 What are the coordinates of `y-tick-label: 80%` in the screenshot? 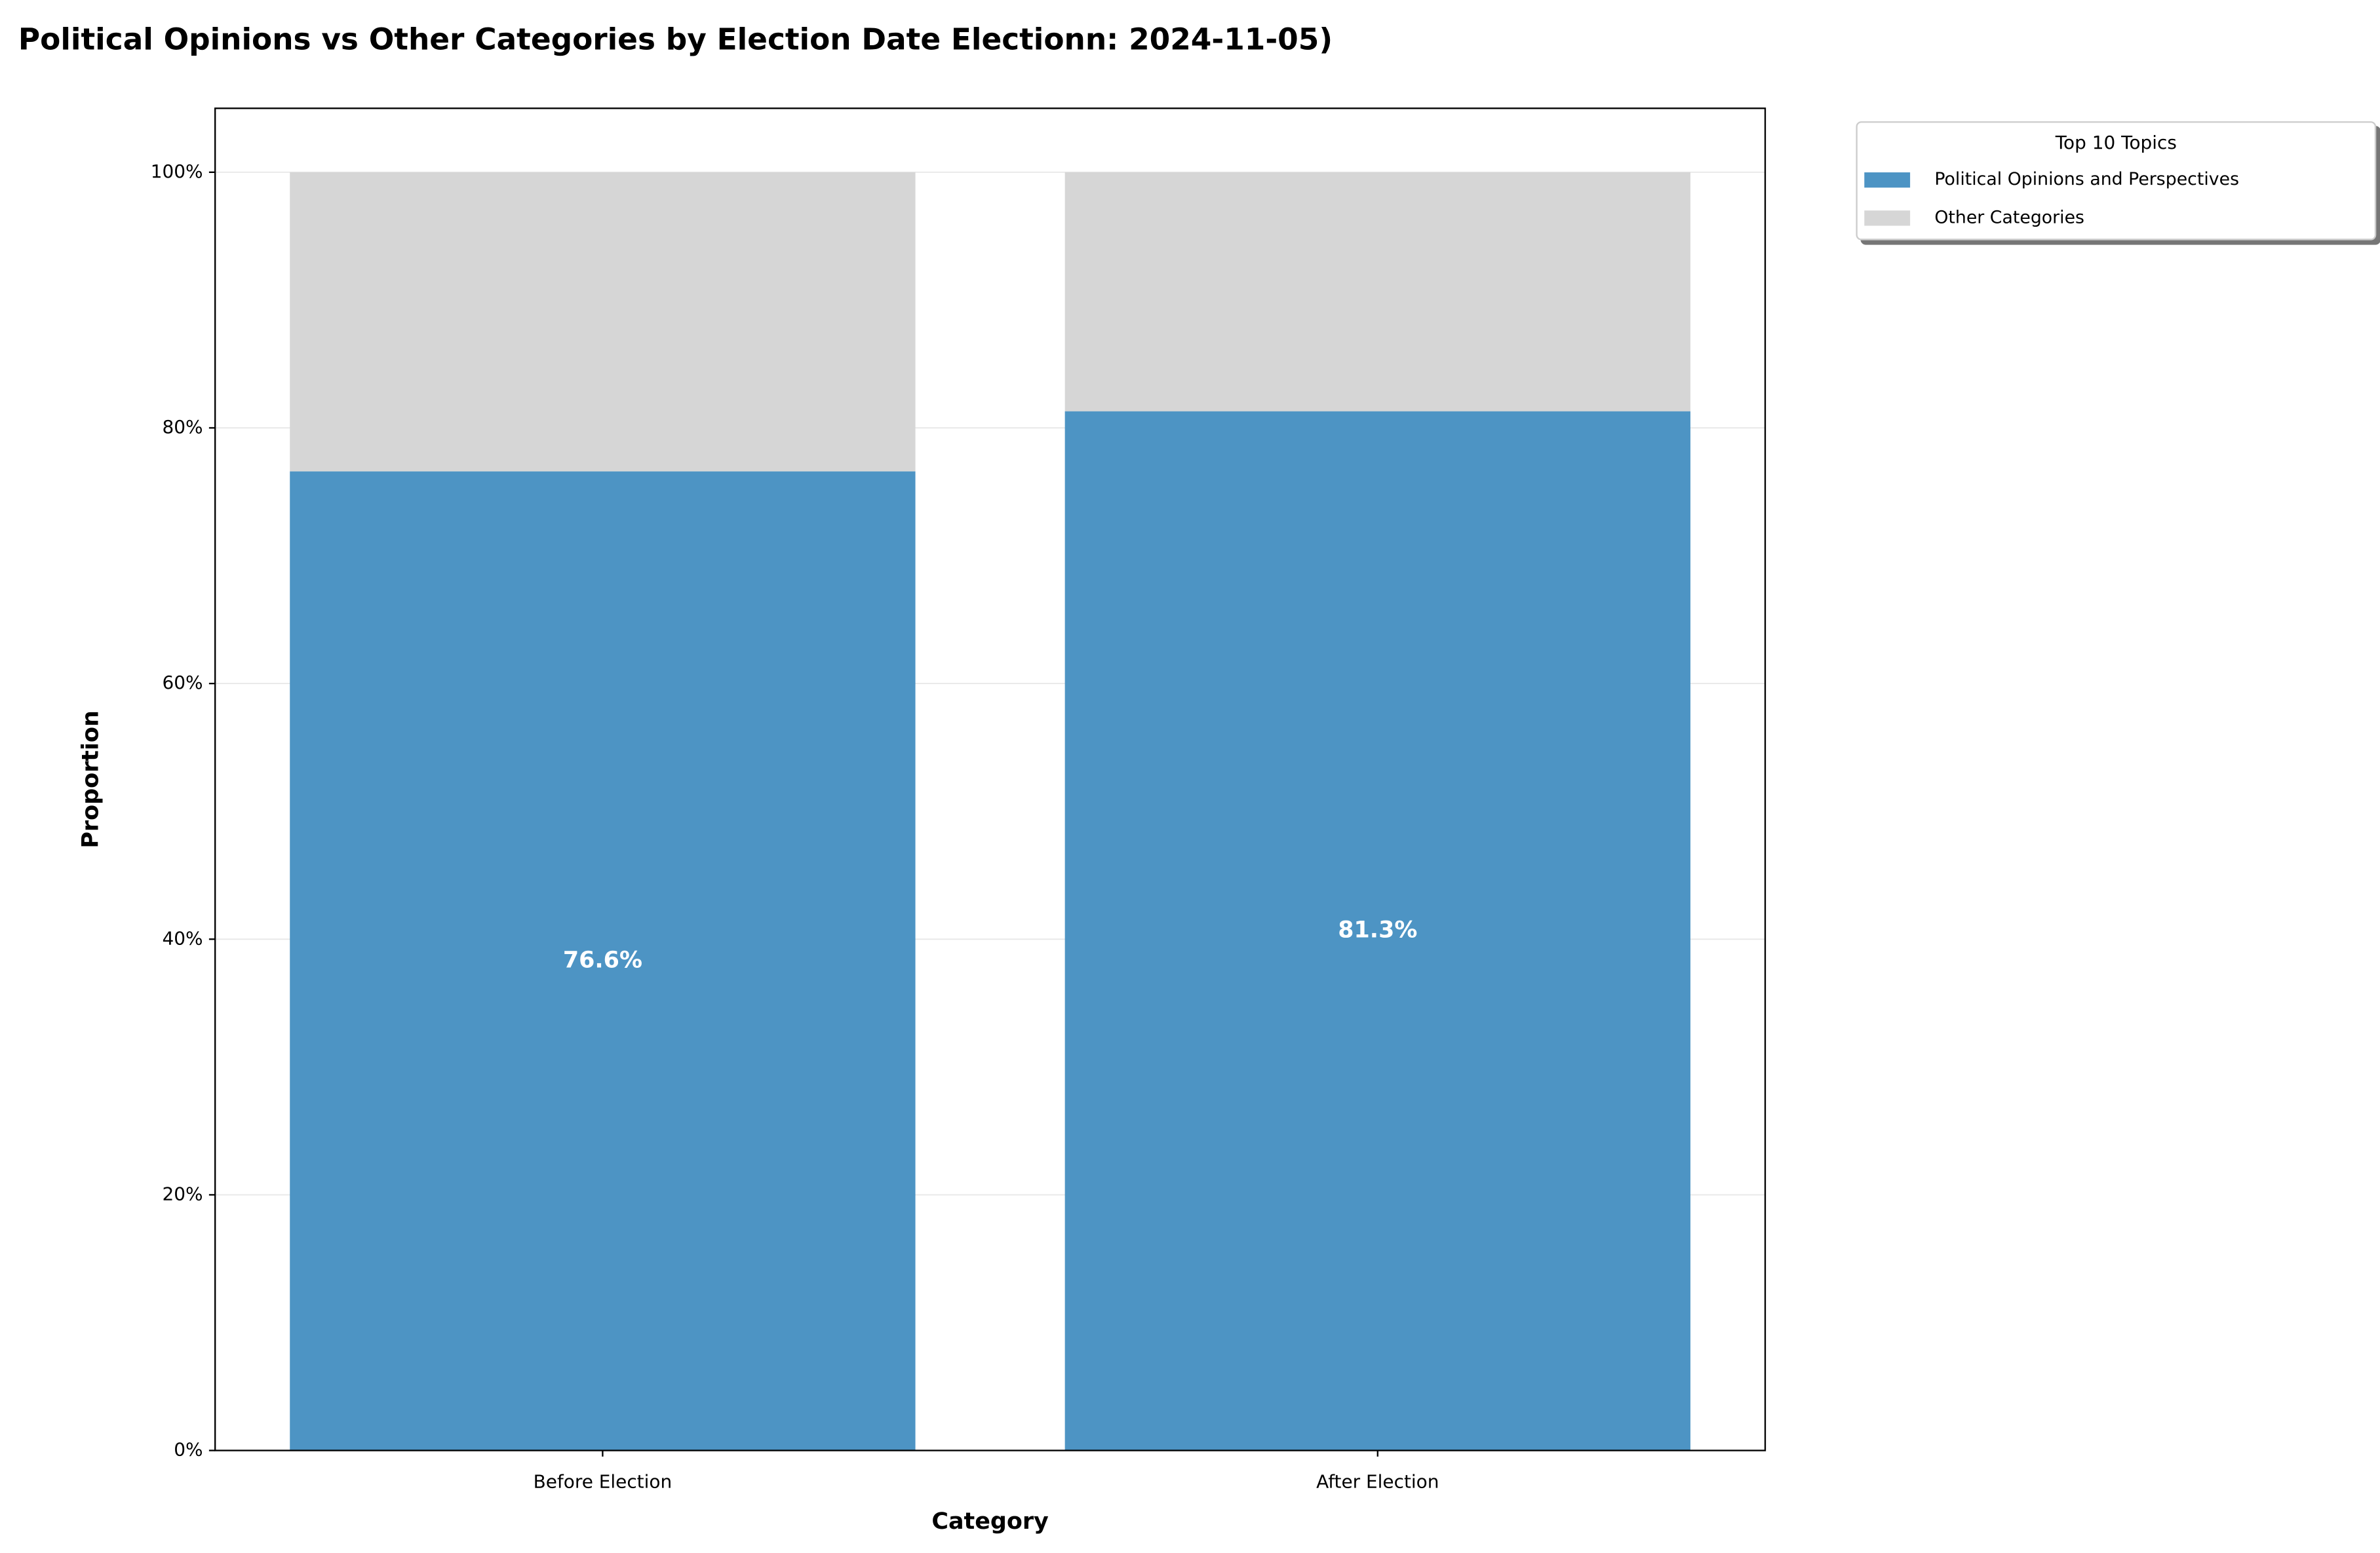 It's located at (183, 427).